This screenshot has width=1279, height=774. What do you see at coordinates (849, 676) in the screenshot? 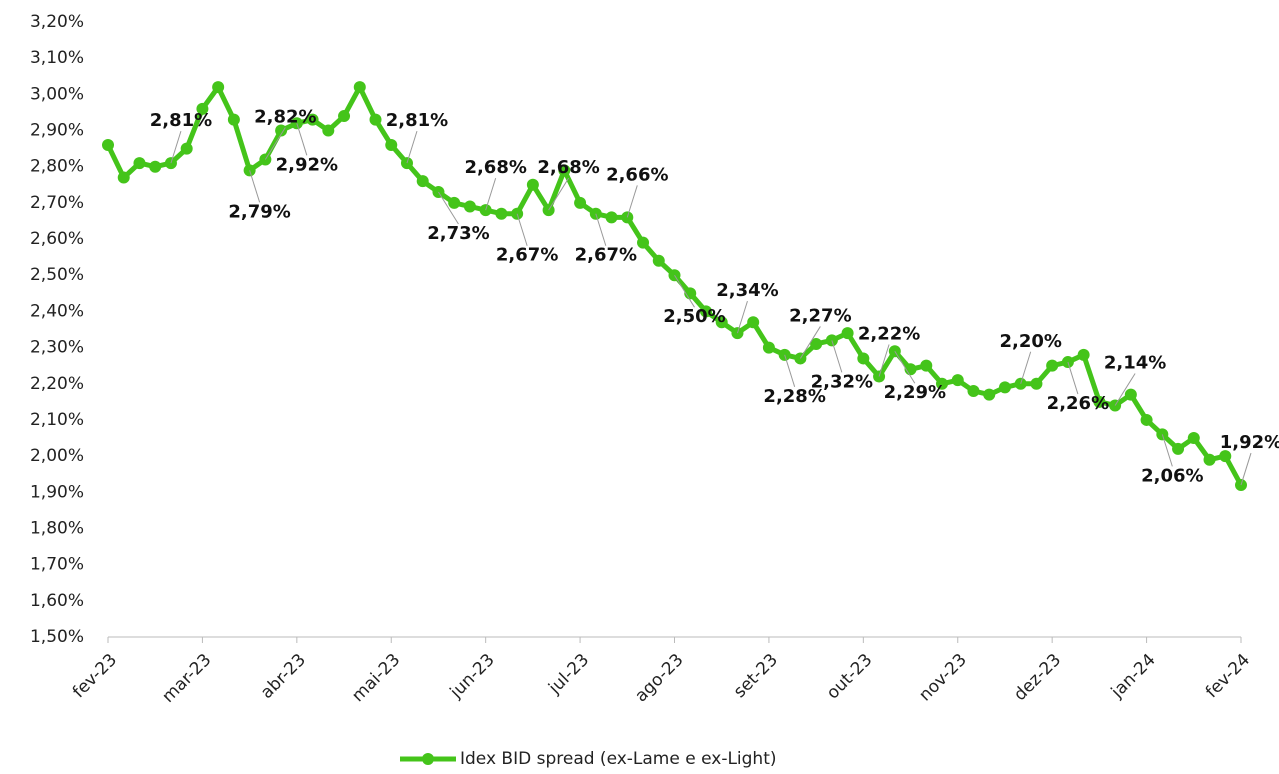
I see `x-tick-label: out-23` at bounding box center [849, 676].